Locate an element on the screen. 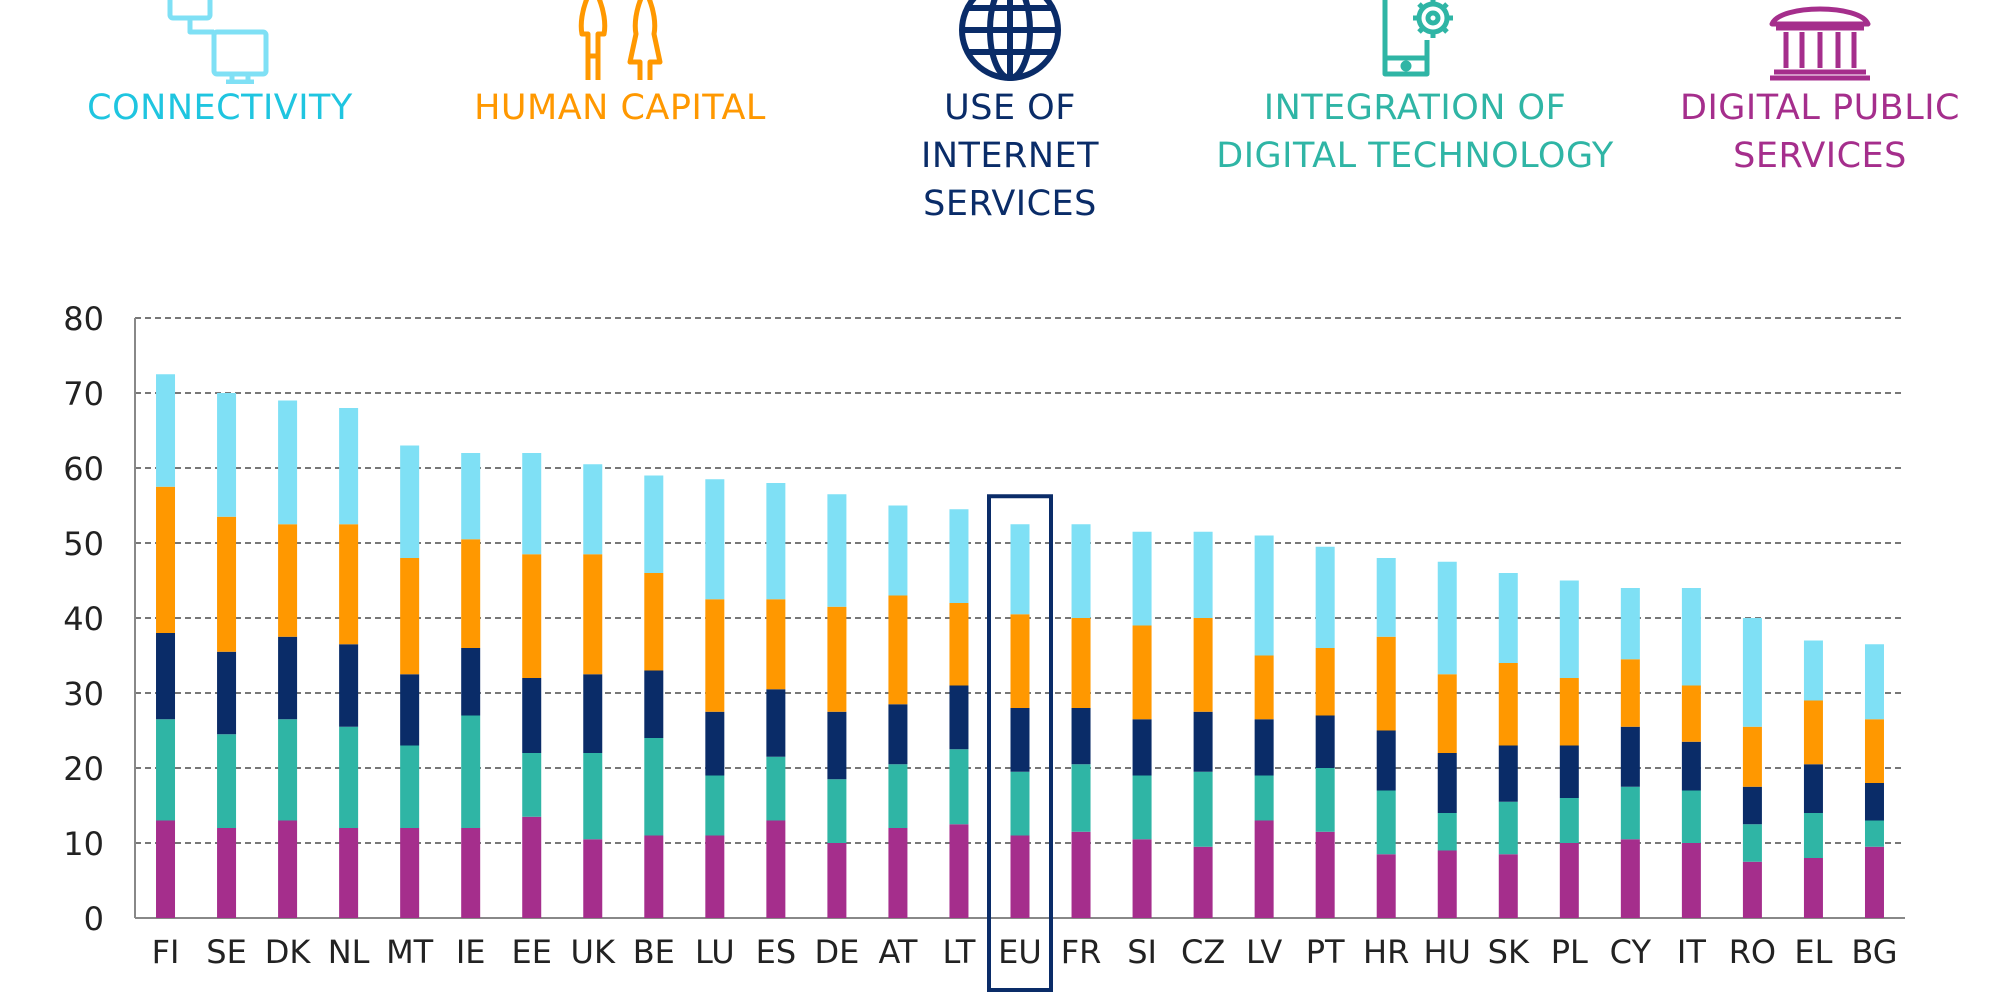  x-tick-label: HR is located at coordinates (1386, 952).